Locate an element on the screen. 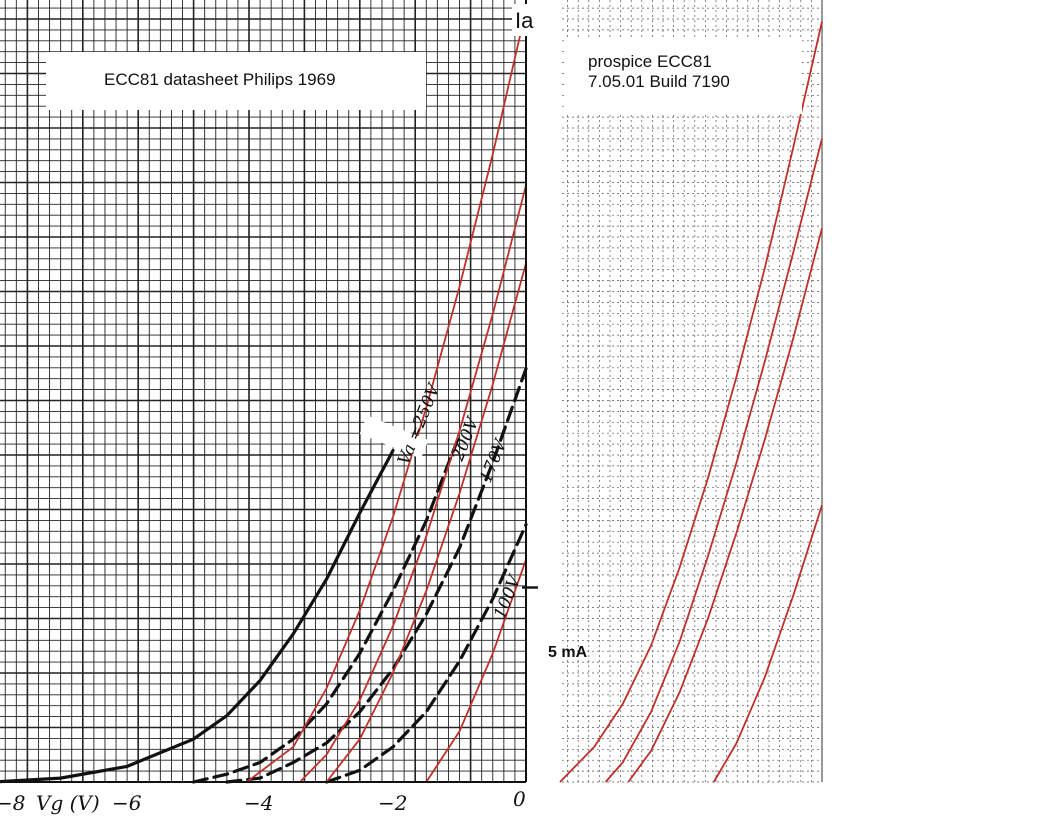 The width and height of the screenshot is (1063, 820). x-tick-label: −6 is located at coordinates (127, 803).